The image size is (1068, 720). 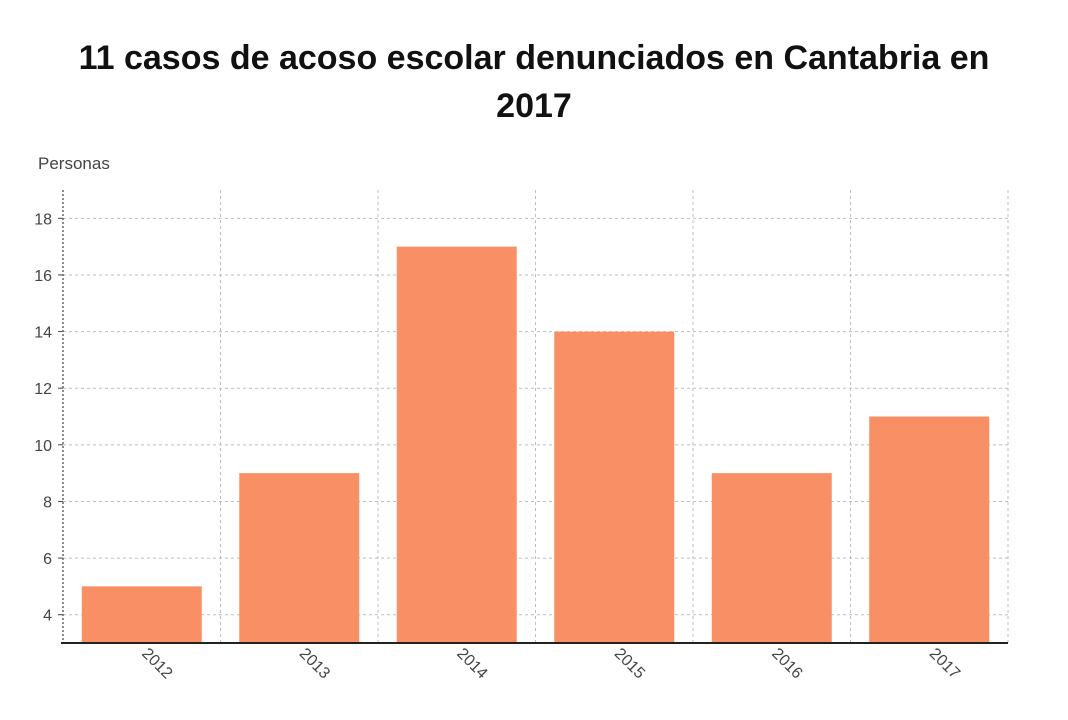 I want to click on y-tick-label: 4, so click(x=47, y=616).